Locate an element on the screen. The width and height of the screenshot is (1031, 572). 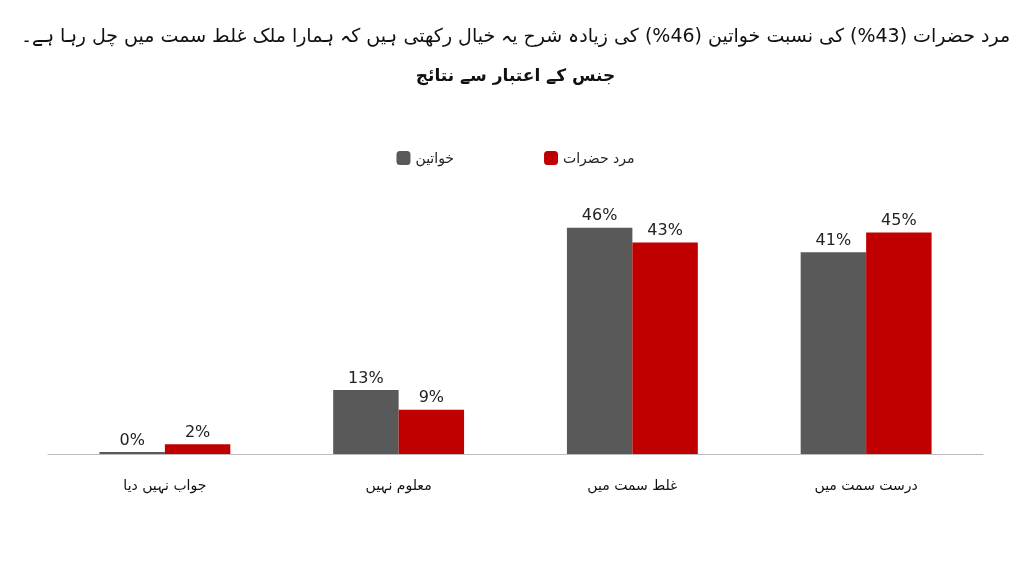
data-label: 0% is located at coordinates (132, 439).